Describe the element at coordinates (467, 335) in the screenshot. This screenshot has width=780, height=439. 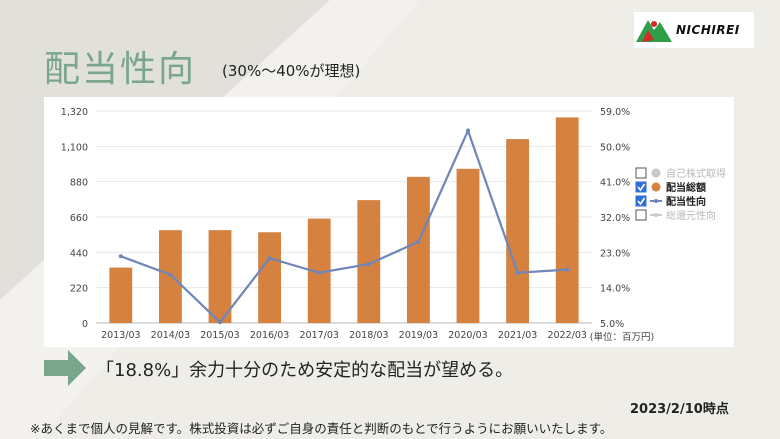
I see `x-tick-label: 2020/03` at that location.